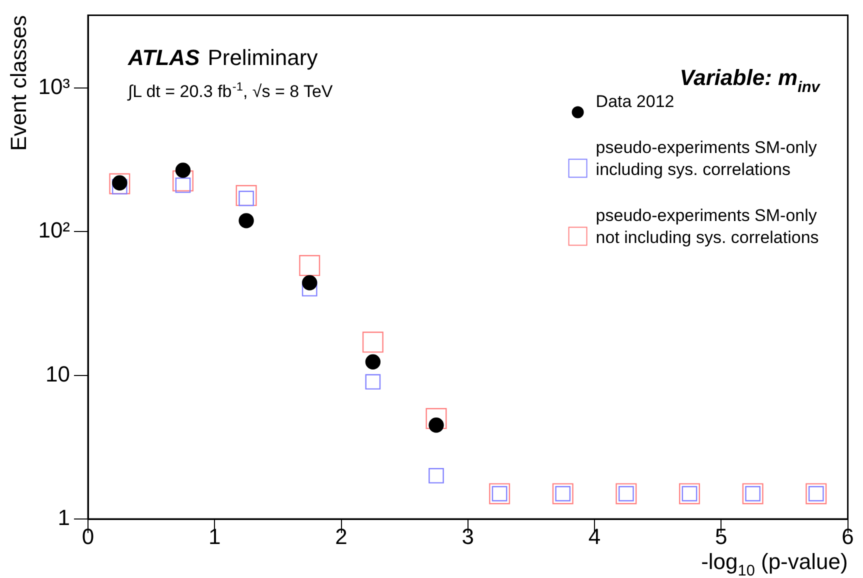  Describe the element at coordinates (54, 86) in the screenshot. I see `y-tick-label: 10³` at that location.